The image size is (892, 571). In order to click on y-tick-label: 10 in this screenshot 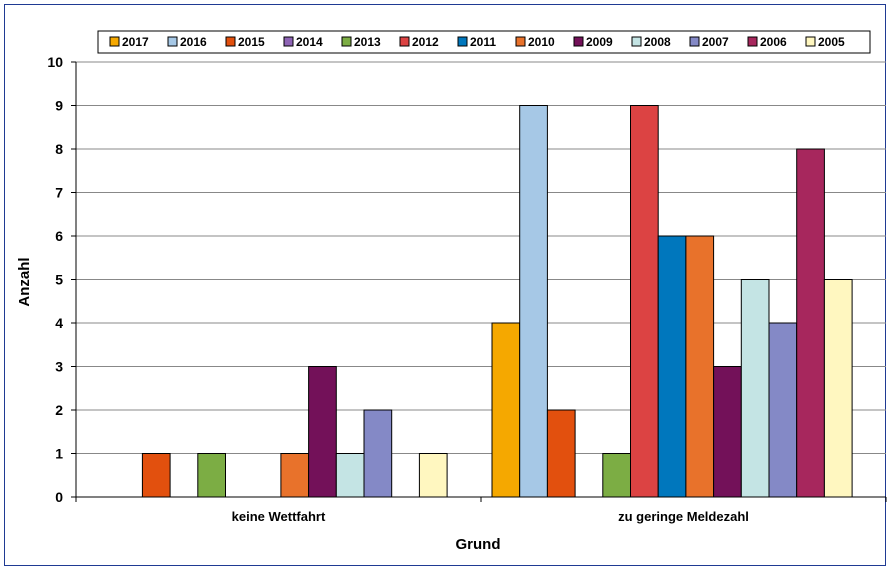, I will do `click(55, 62)`.